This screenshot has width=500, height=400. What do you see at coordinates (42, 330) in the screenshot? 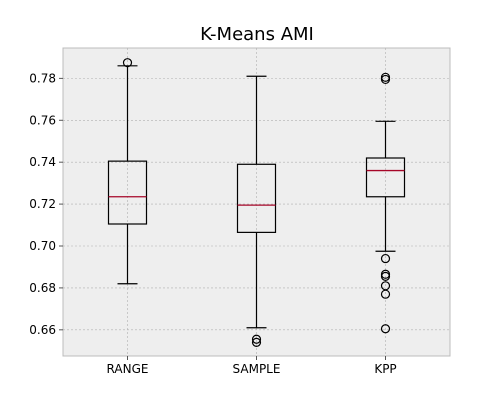
I see `y-tick-label: 0.66` at bounding box center [42, 330].